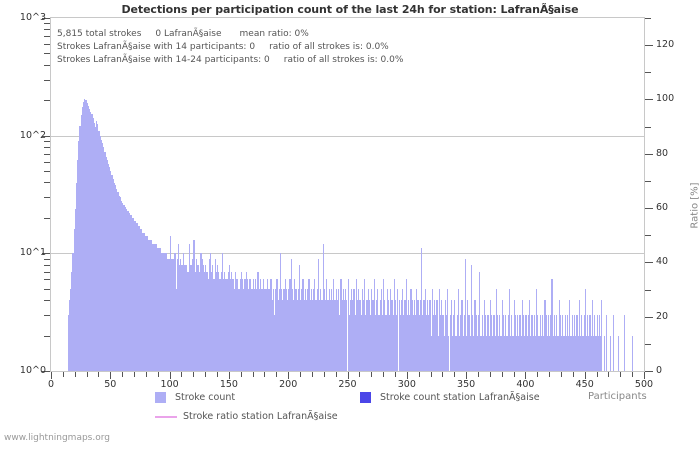  What do you see at coordinates (649, 262) in the screenshot?
I see `y-tick-major-right` at bounding box center [649, 262].